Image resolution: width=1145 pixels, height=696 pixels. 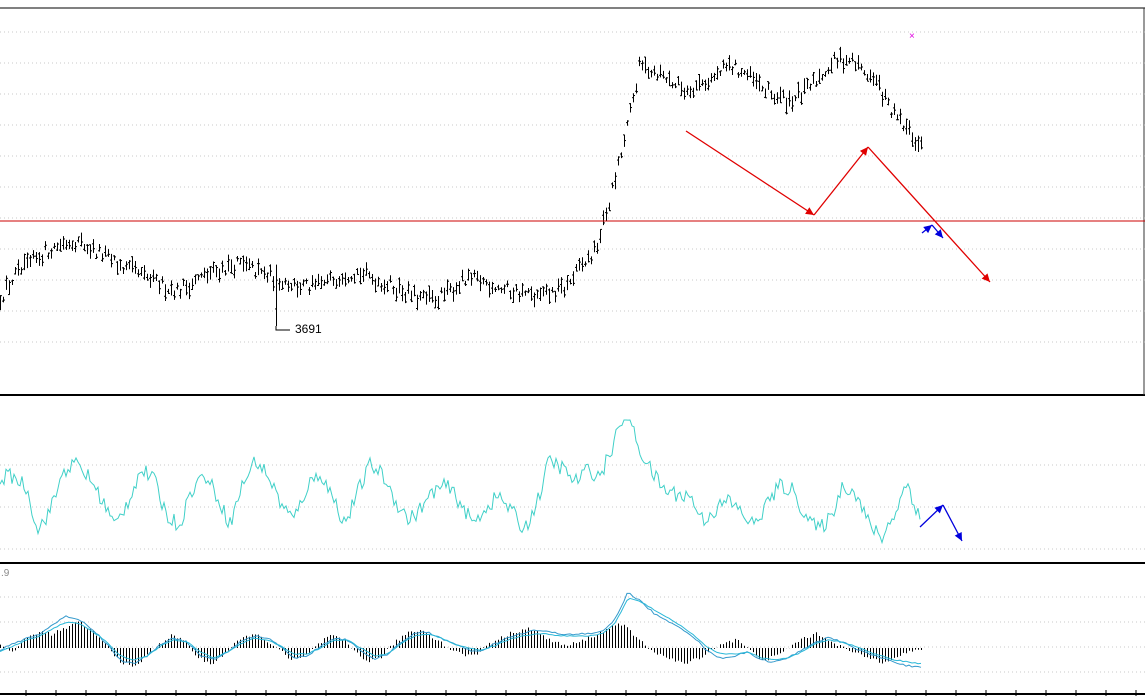 What do you see at coordinates (460, 482) in the screenshot?
I see `oscillator-line` at bounding box center [460, 482].